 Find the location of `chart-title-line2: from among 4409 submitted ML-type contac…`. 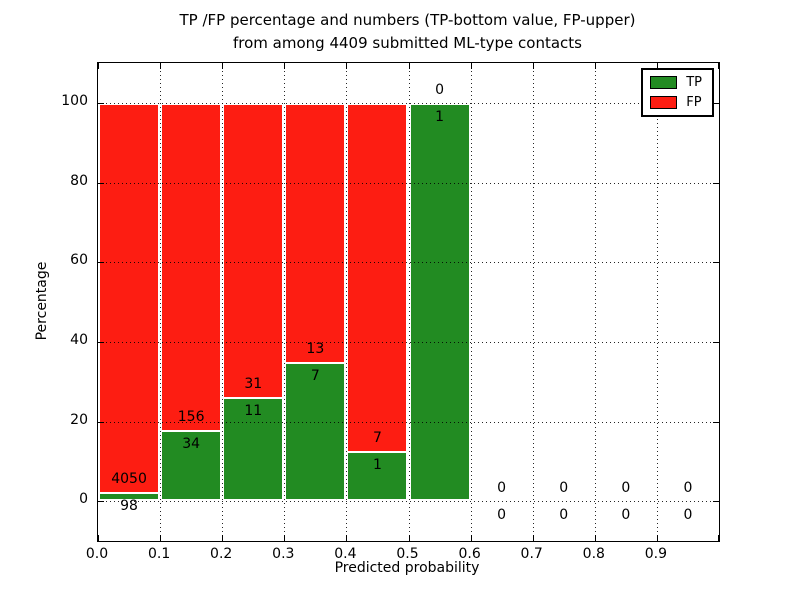

chart-title-line2: from among 4409 submitted ML-type contac… is located at coordinates (407, 42).